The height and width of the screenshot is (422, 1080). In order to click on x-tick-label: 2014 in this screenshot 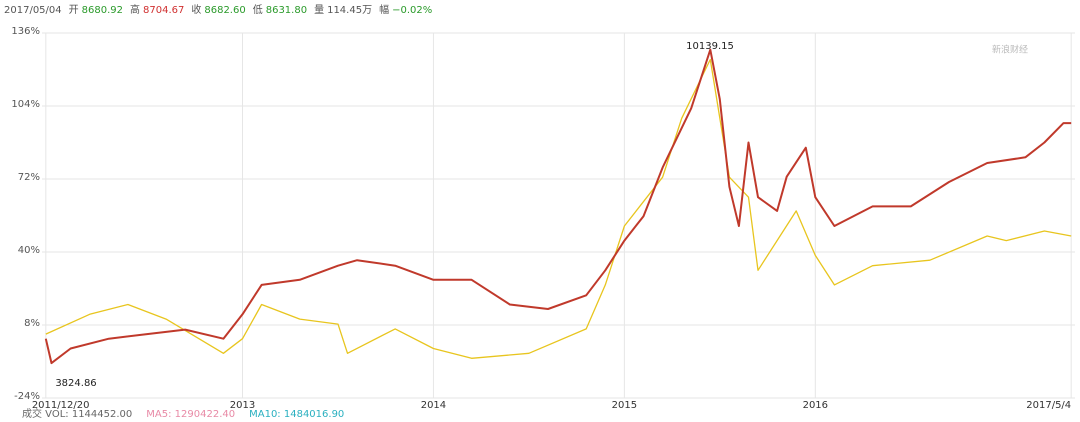, I will do `click(433, 405)`.